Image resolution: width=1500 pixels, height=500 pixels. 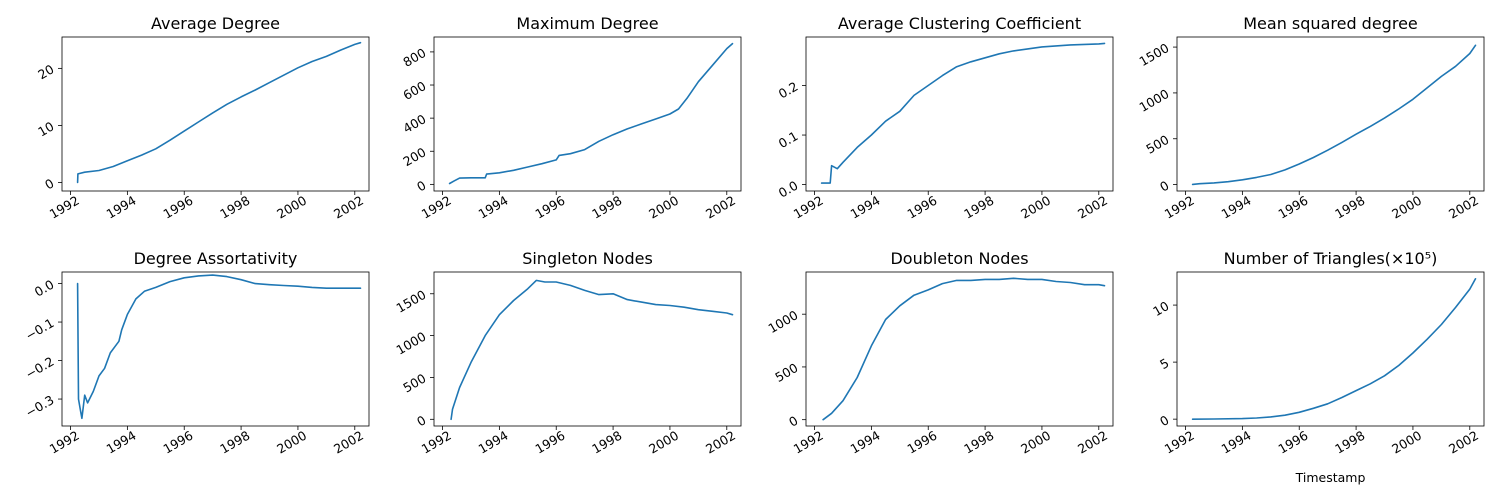 What do you see at coordinates (1330, 477) in the screenshot?
I see `x-axis-label: Timestamp` at bounding box center [1330, 477].